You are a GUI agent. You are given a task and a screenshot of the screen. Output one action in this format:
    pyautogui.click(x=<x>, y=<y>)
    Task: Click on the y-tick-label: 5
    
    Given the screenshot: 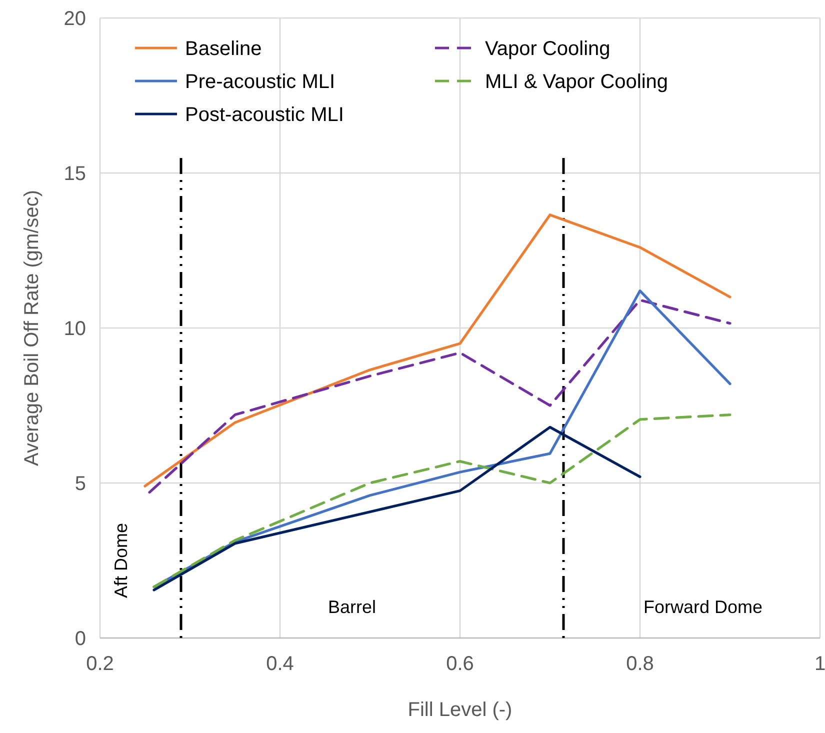 What is the action you would take?
    pyautogui.click(x=80, y=484)
    